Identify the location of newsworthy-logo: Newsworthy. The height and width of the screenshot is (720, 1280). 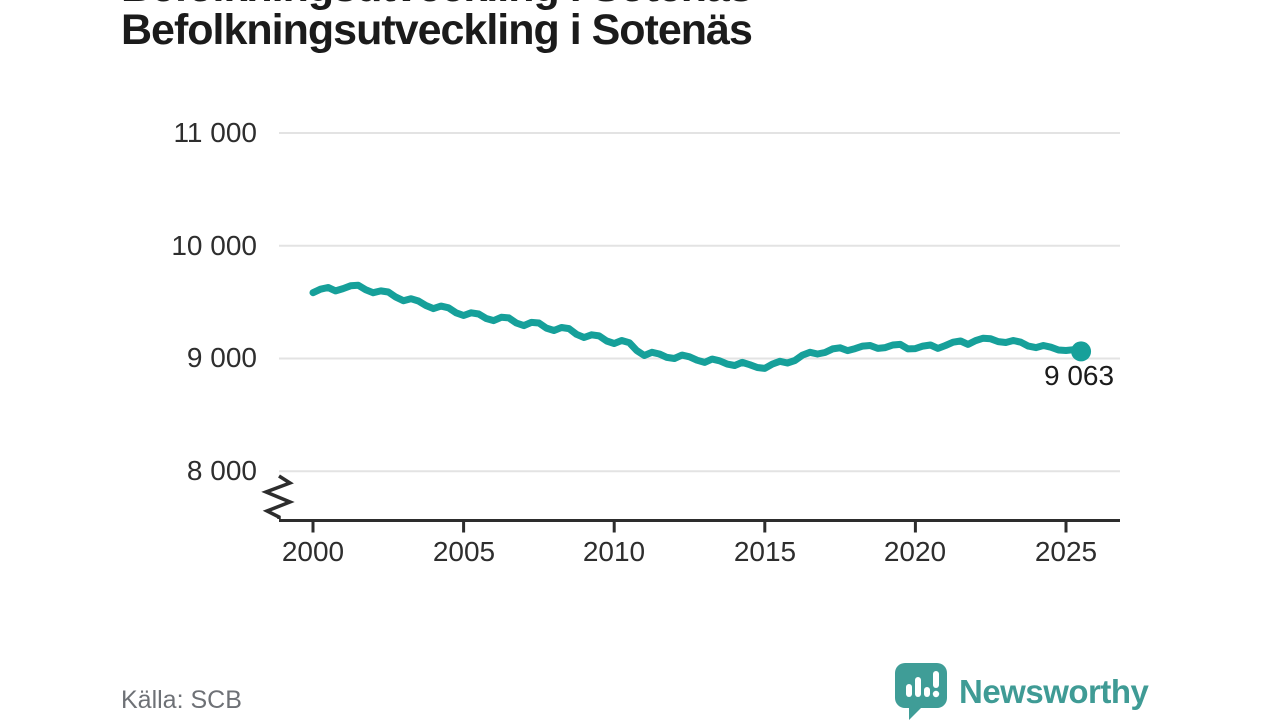
(1022, 691).